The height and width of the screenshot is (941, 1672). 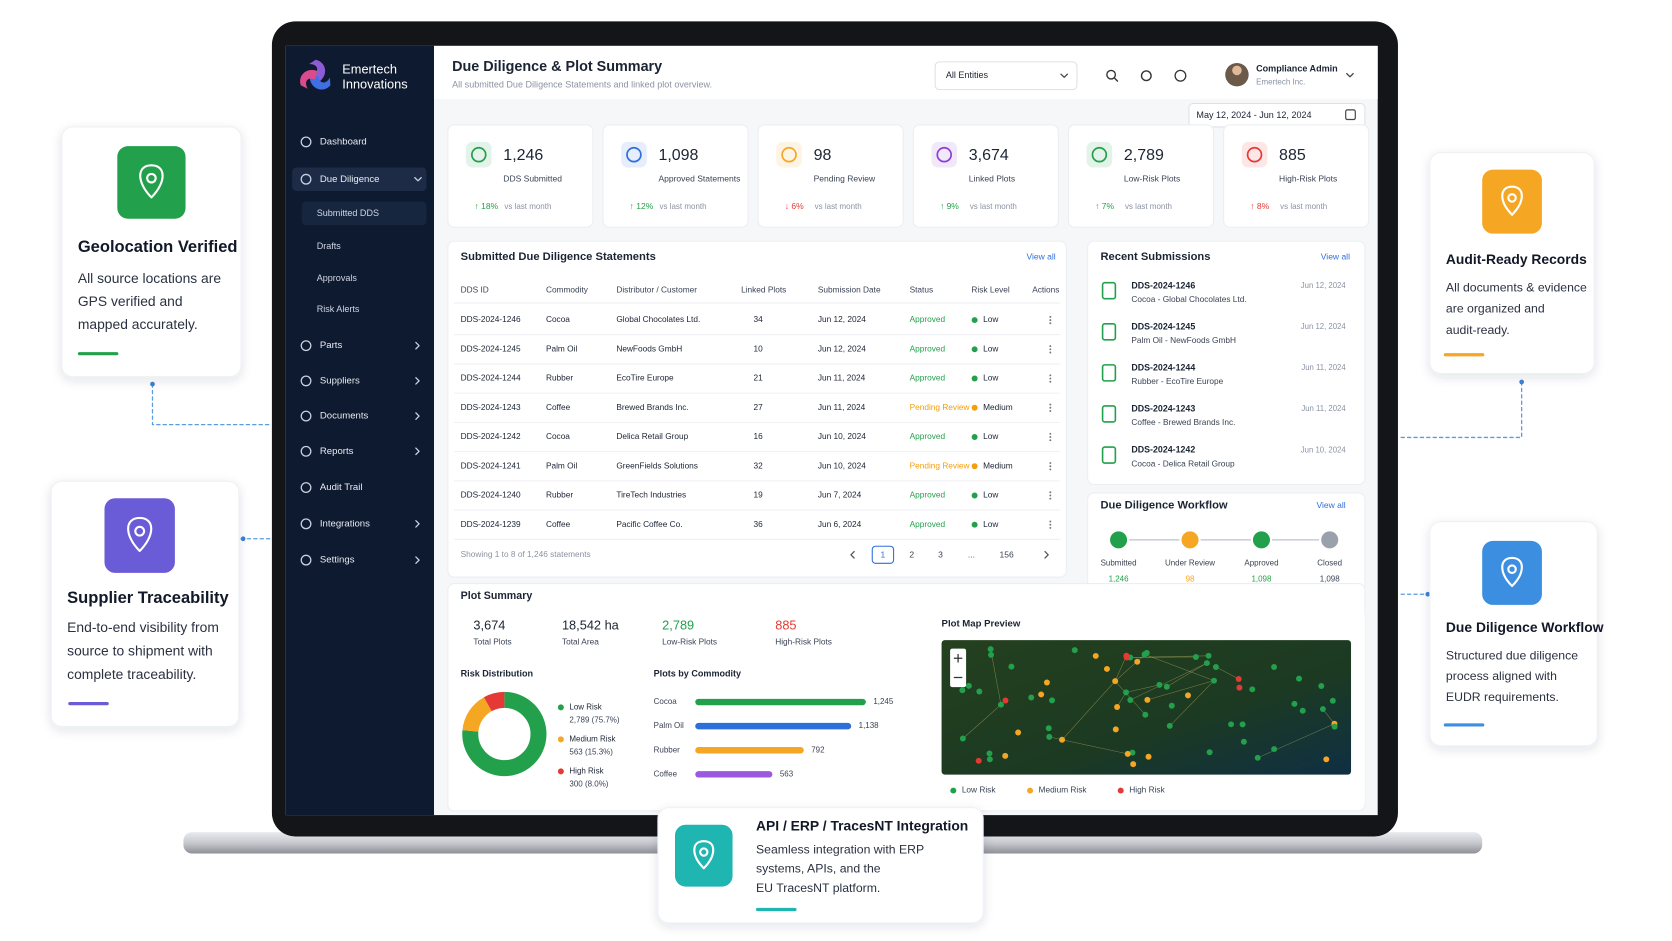 What do you see at coordinates (1324, 326) in the screenshot?
I see `submission-date: Jun 12, 2024` at bounding box center [1324, 326].